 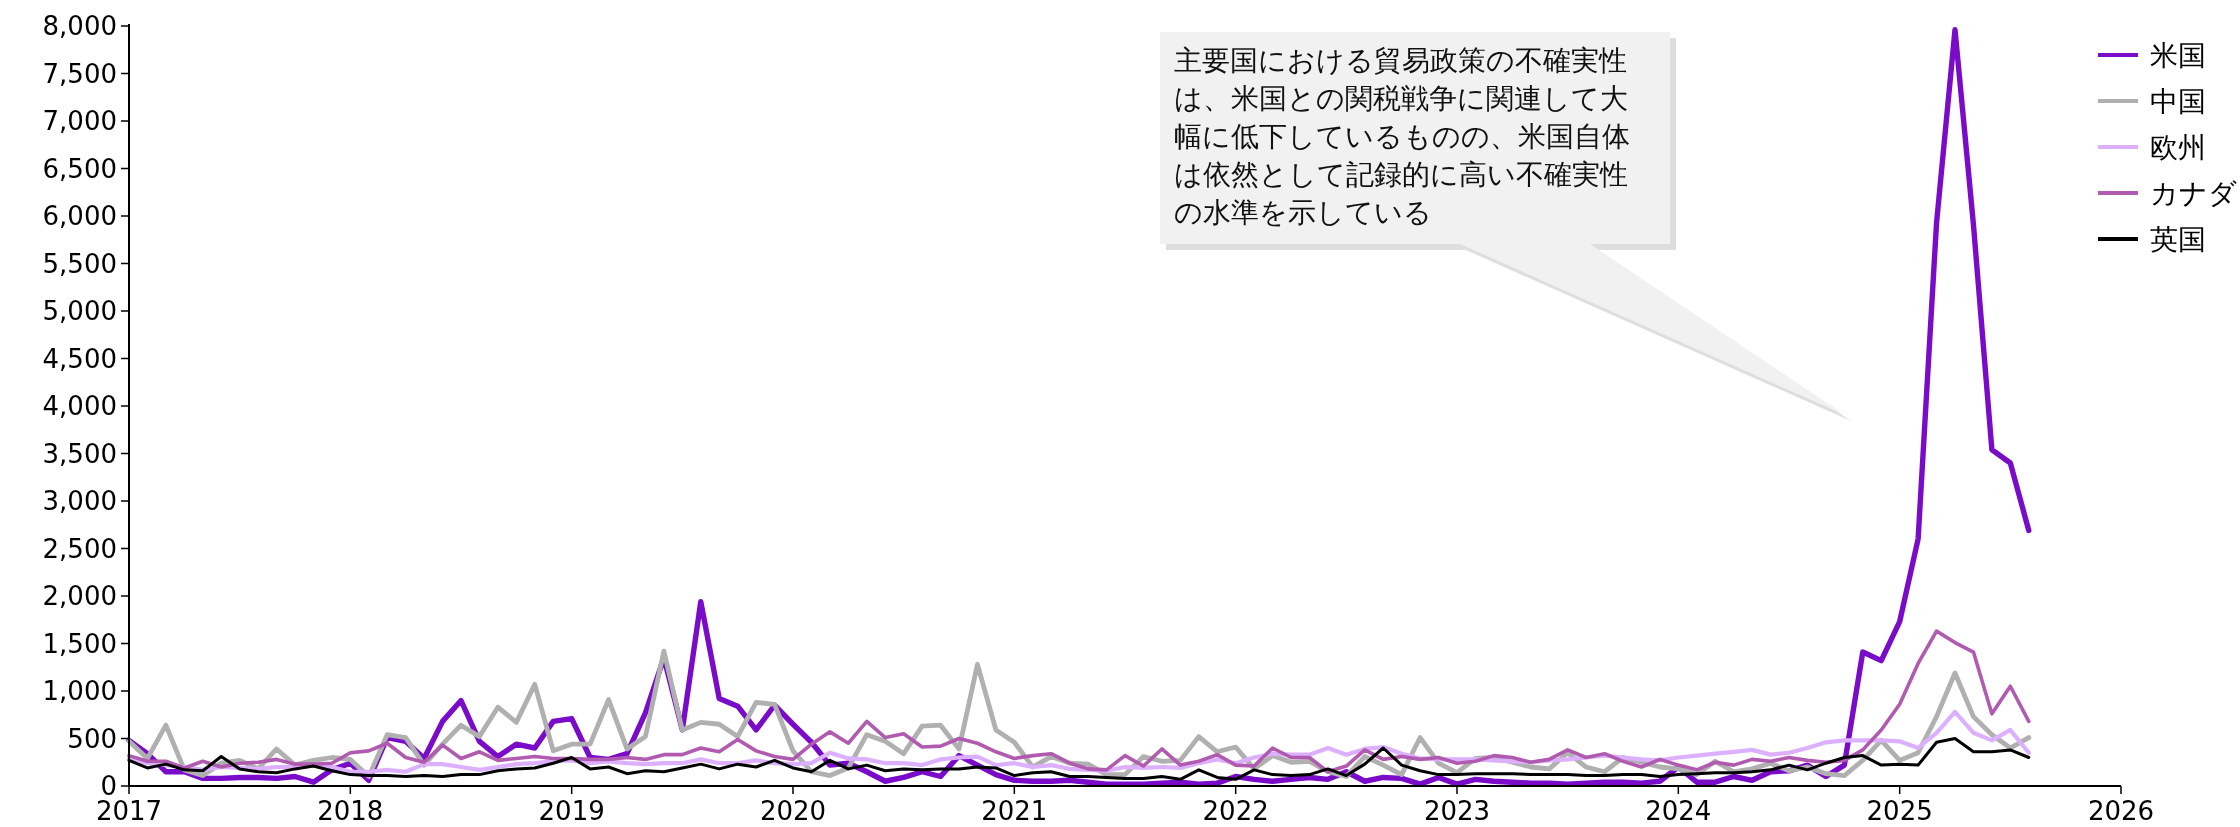 What do you see at coordinates (1457, 811) in the screenshot?
I see `x-tick-label: 2023` at bounding box center [1457, 811].